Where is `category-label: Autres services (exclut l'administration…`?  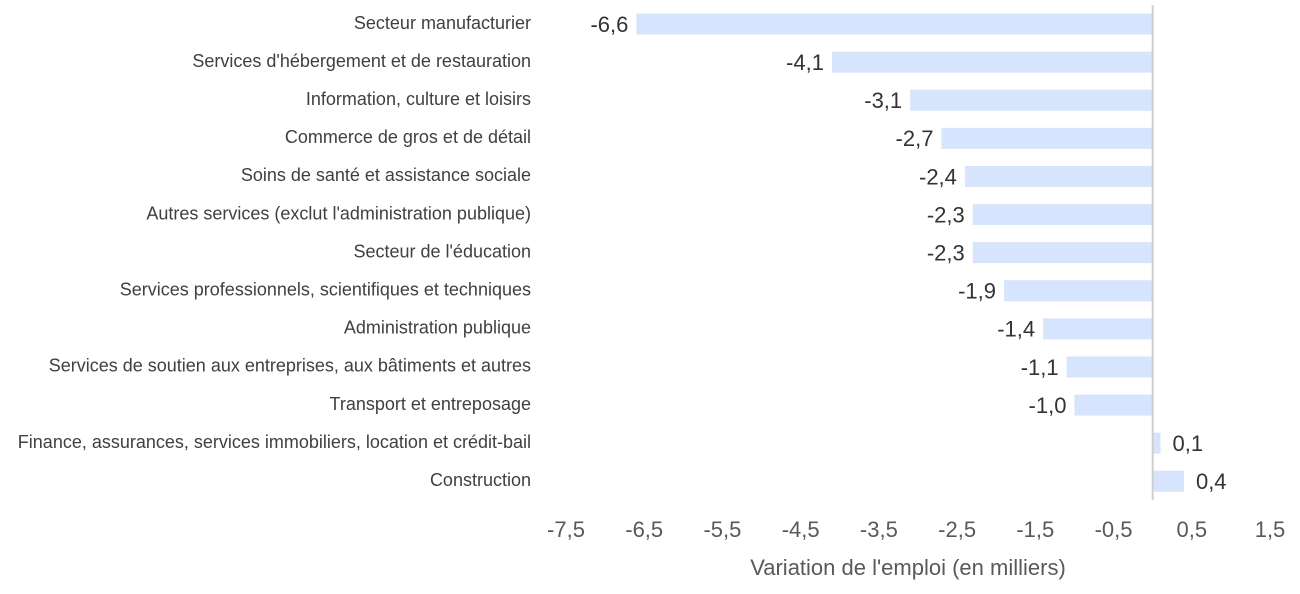 category-label: Autres services (exclut l'administration… is located at coordinates (338, 213).